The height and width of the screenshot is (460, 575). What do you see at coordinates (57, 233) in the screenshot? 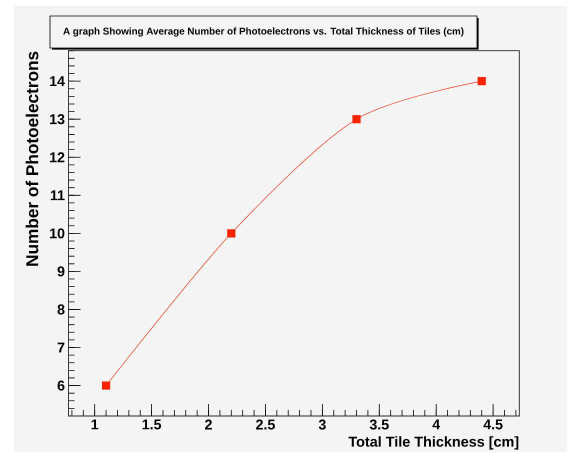
I see `y-tick-label: 10` at bounding box center [57, 233].